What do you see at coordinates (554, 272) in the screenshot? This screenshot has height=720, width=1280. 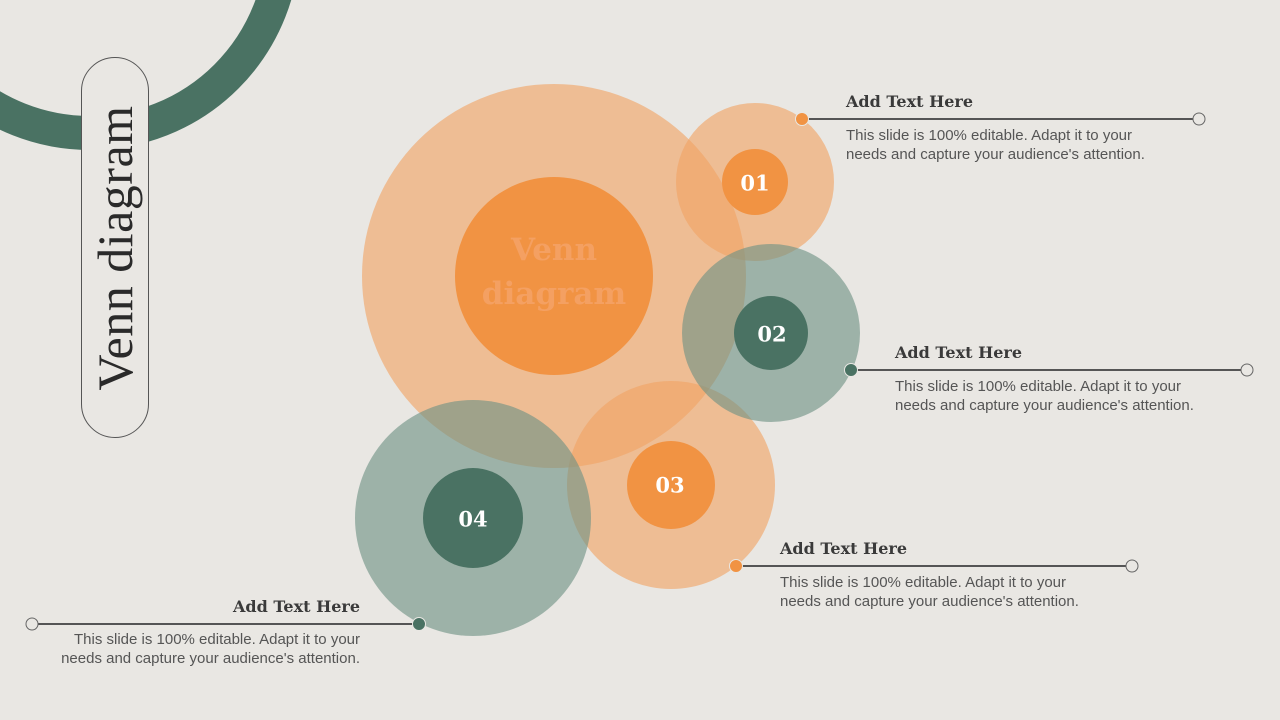 I see `venn-center-label: Venn diagram` at bounding box center [554, 272].